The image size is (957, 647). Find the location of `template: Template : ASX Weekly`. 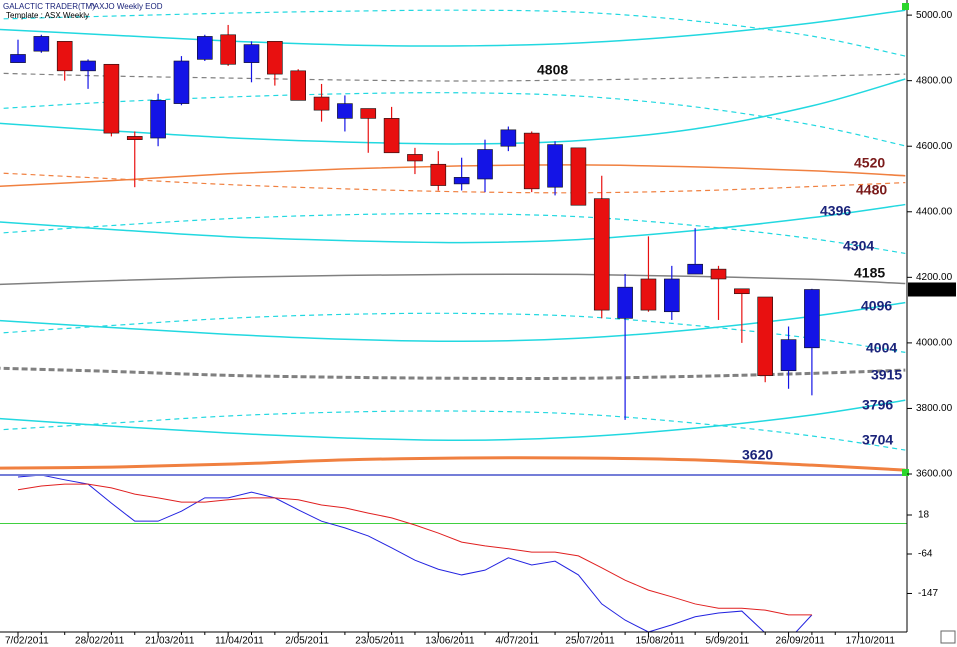

template: Template : ASX Weekly is located at coordinates (47, 15).